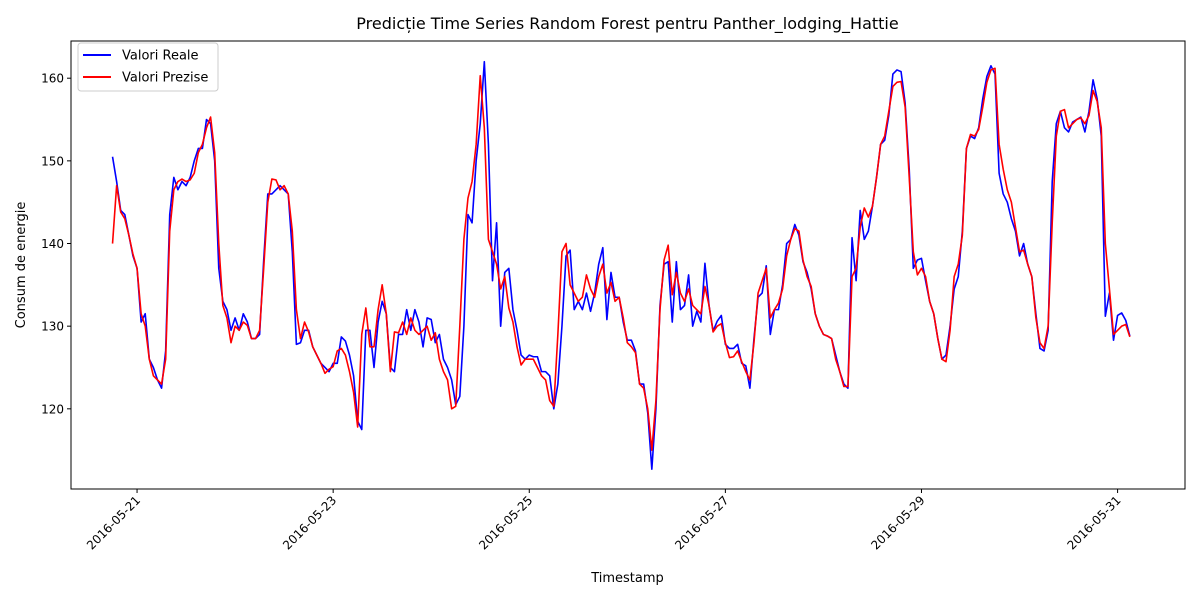  What do you see at coordinates (52, 79) in the screenshot?
I see `y-tick-label: 160` at bounding box center [52, 79].